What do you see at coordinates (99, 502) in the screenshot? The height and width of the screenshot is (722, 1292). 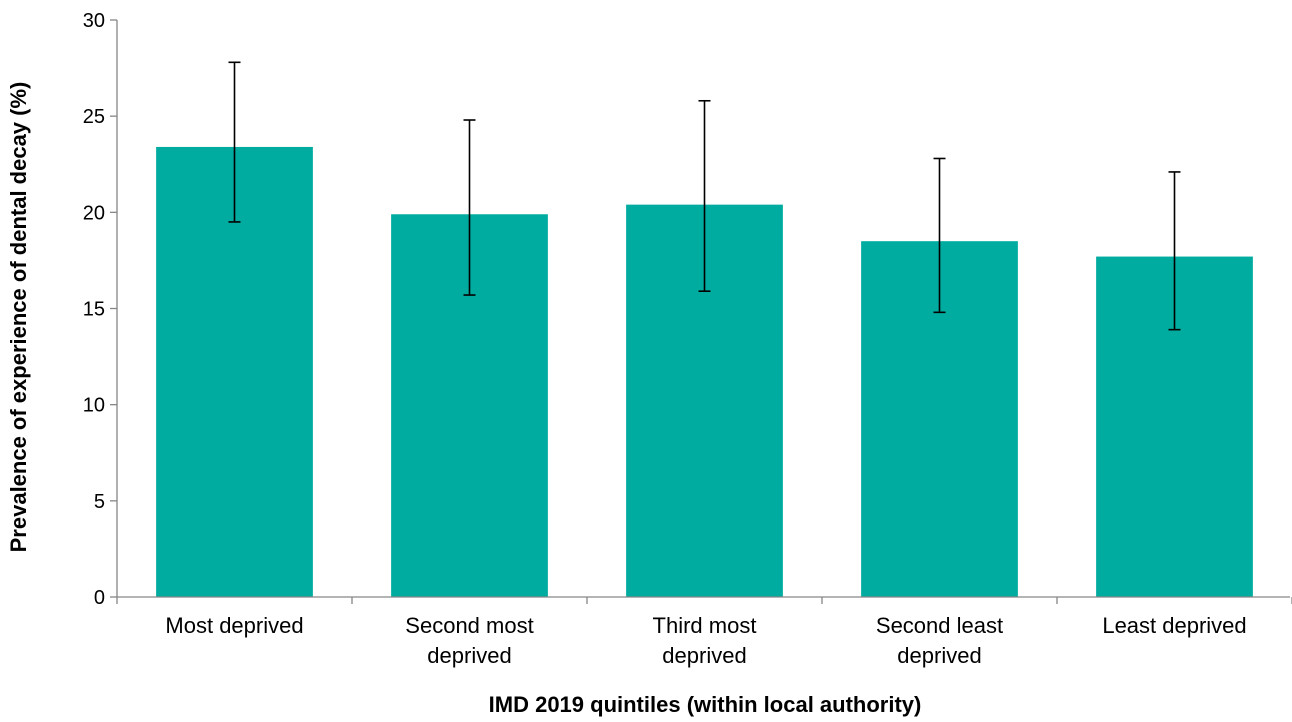 I see `y-tick-label: 5` at bounding box center [99, 502].